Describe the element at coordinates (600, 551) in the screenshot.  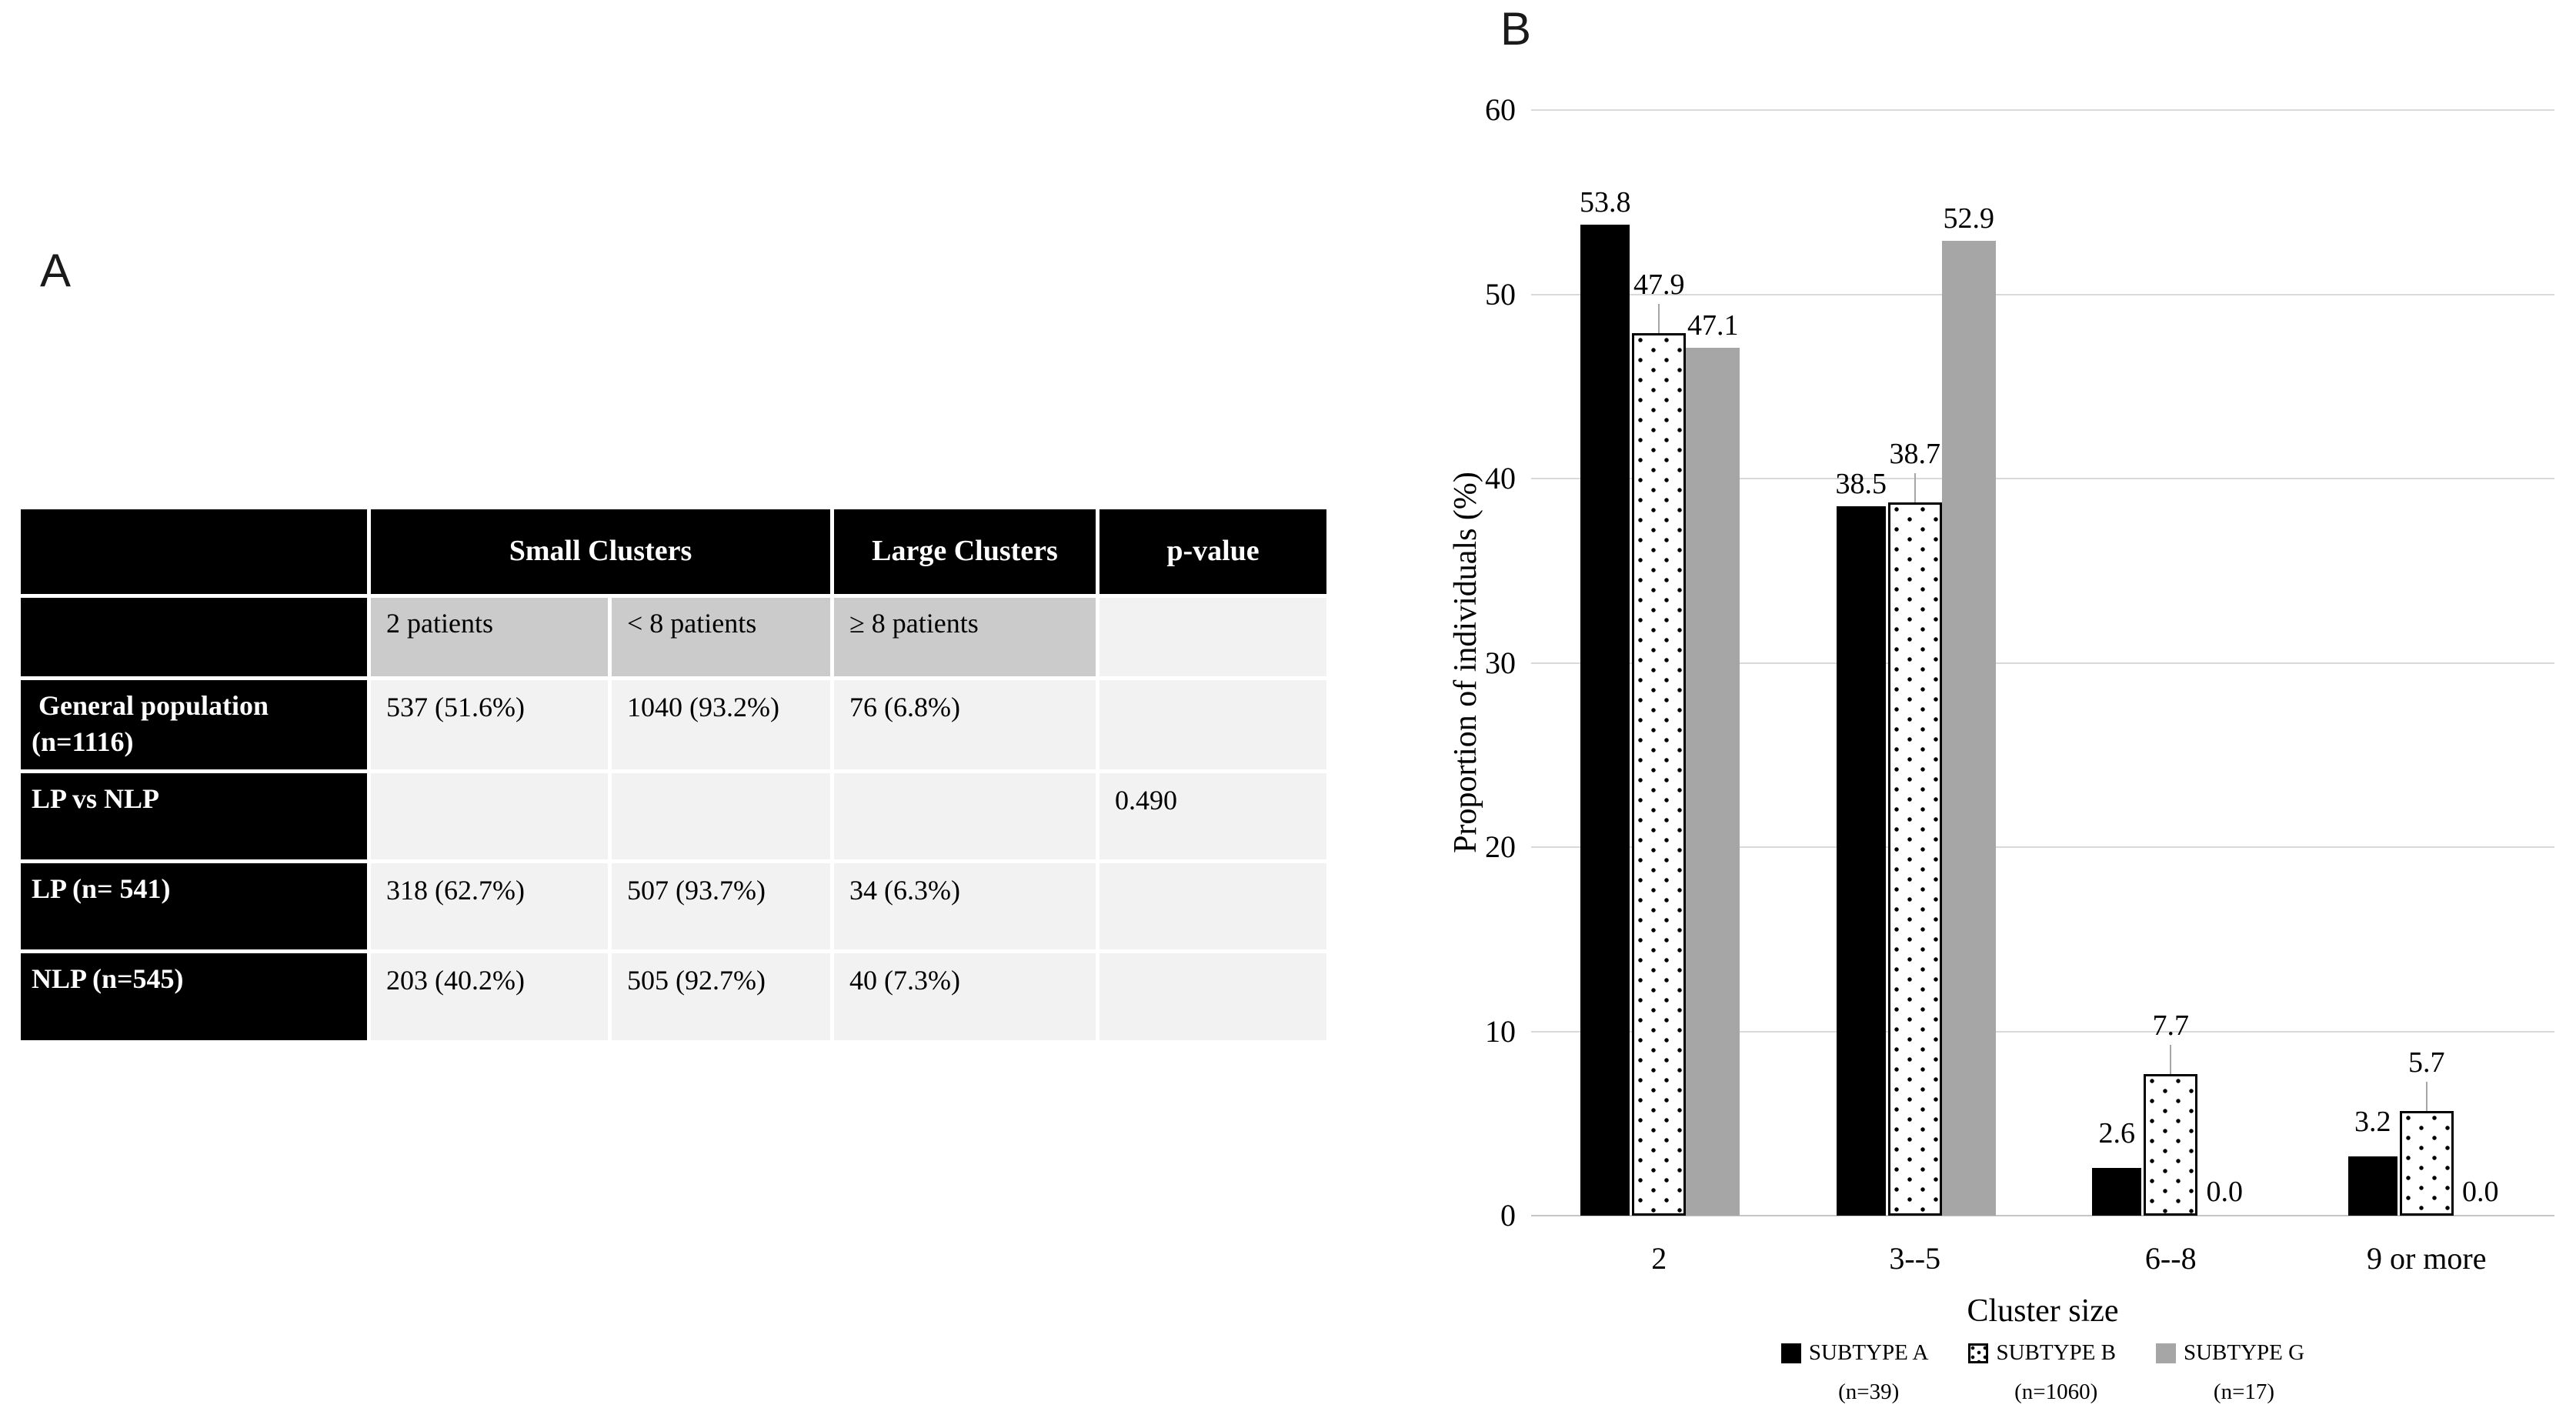
I see `col-header-small-clusters: Small Clusters` at that location.